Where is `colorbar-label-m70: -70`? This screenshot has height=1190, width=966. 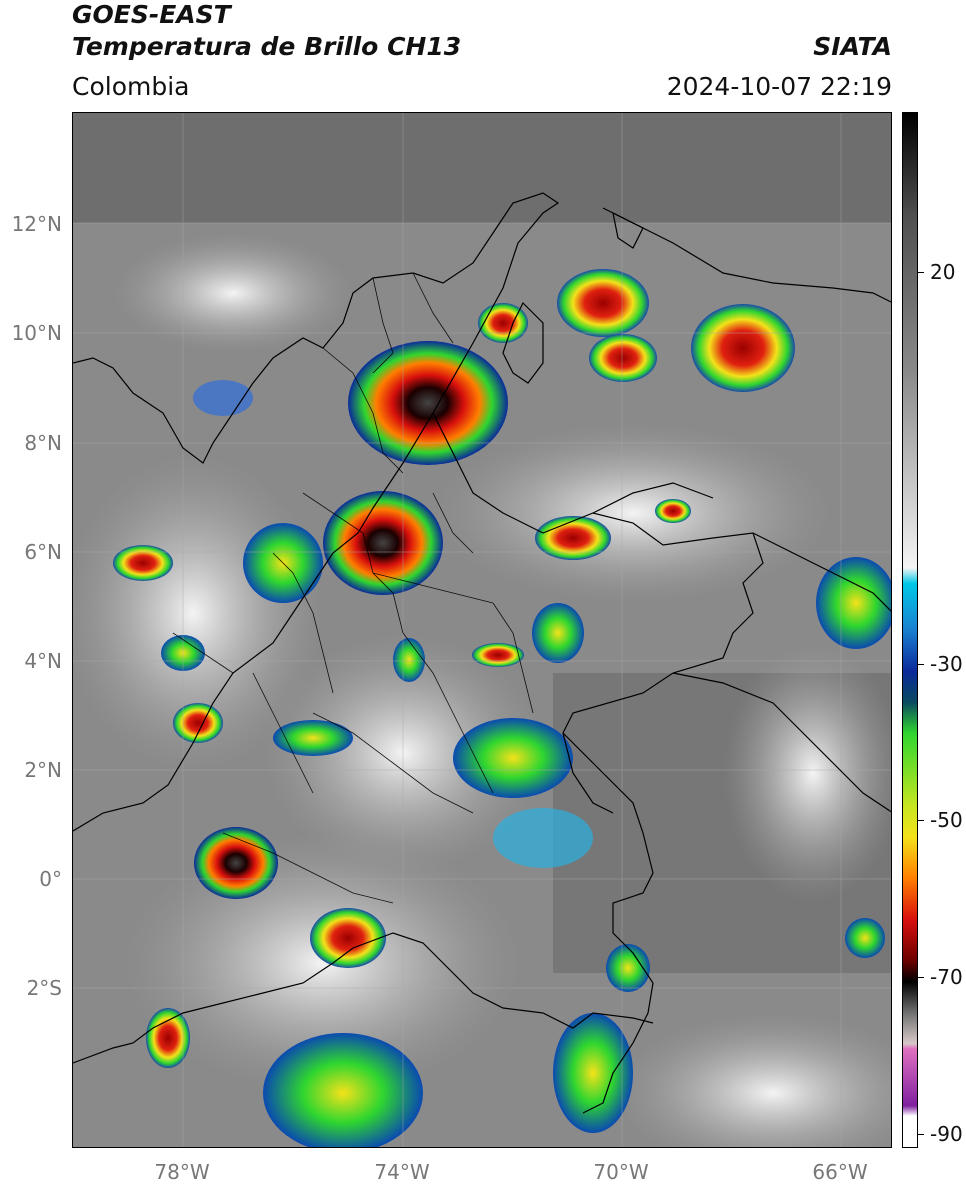
colorbar-label-m70: -70 is located at coordinates (946, 977).